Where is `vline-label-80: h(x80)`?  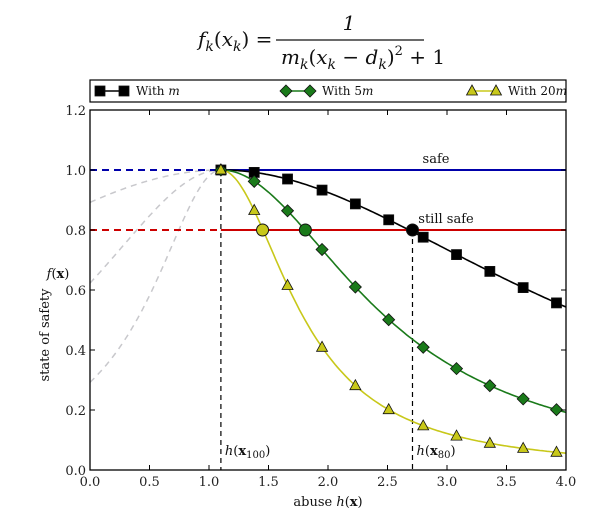
vline-label-80: h(x80) is located at coordinates (435, 452).